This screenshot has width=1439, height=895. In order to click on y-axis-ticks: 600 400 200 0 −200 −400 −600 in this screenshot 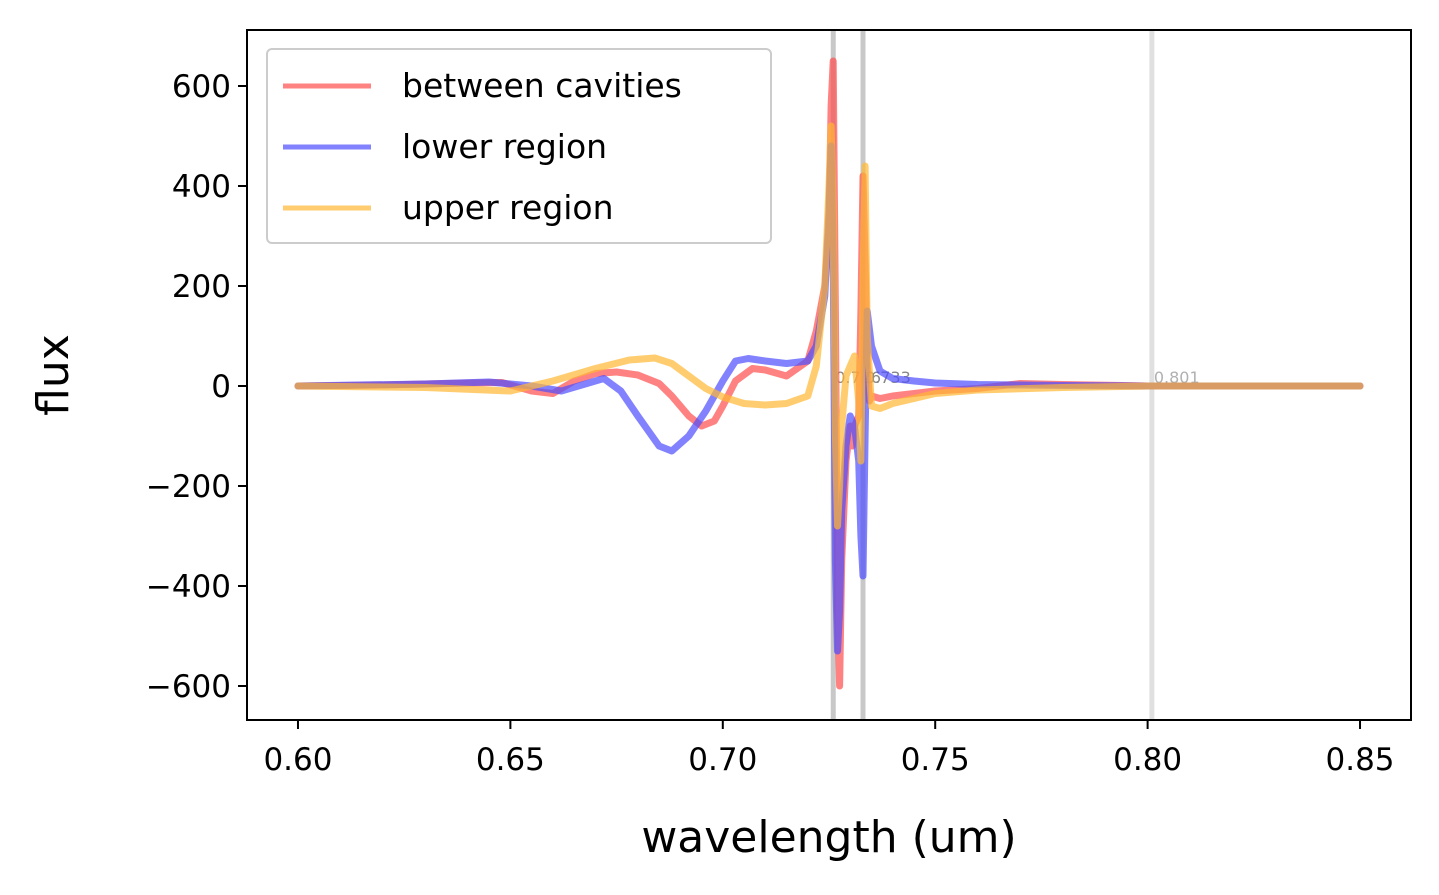, I will do `click(196, 387)`.